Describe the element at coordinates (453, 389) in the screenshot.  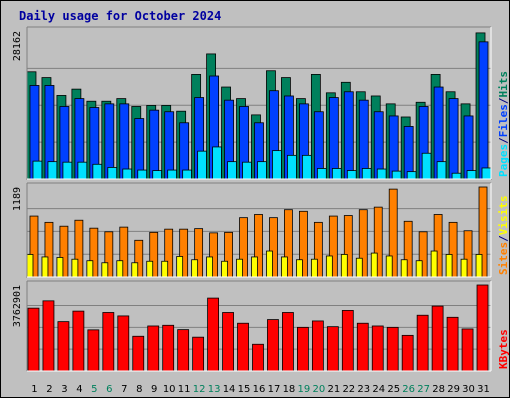
I see `day-label: 29` at that location.